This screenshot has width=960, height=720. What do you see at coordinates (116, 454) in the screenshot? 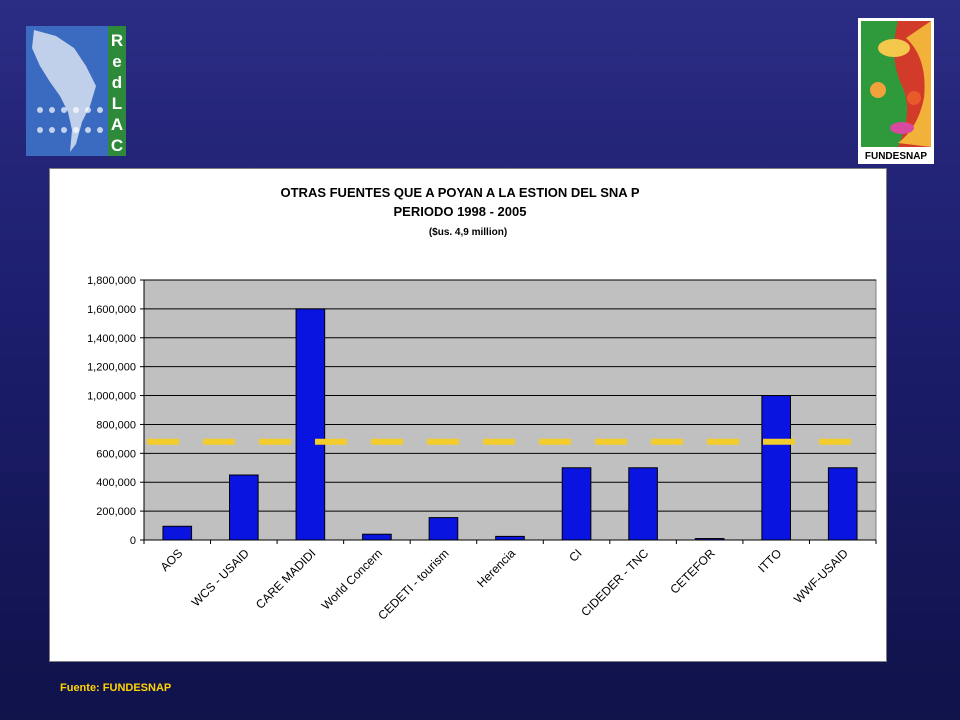
I see `y-tick-label: 600,000` at bounding box center [116, 454].